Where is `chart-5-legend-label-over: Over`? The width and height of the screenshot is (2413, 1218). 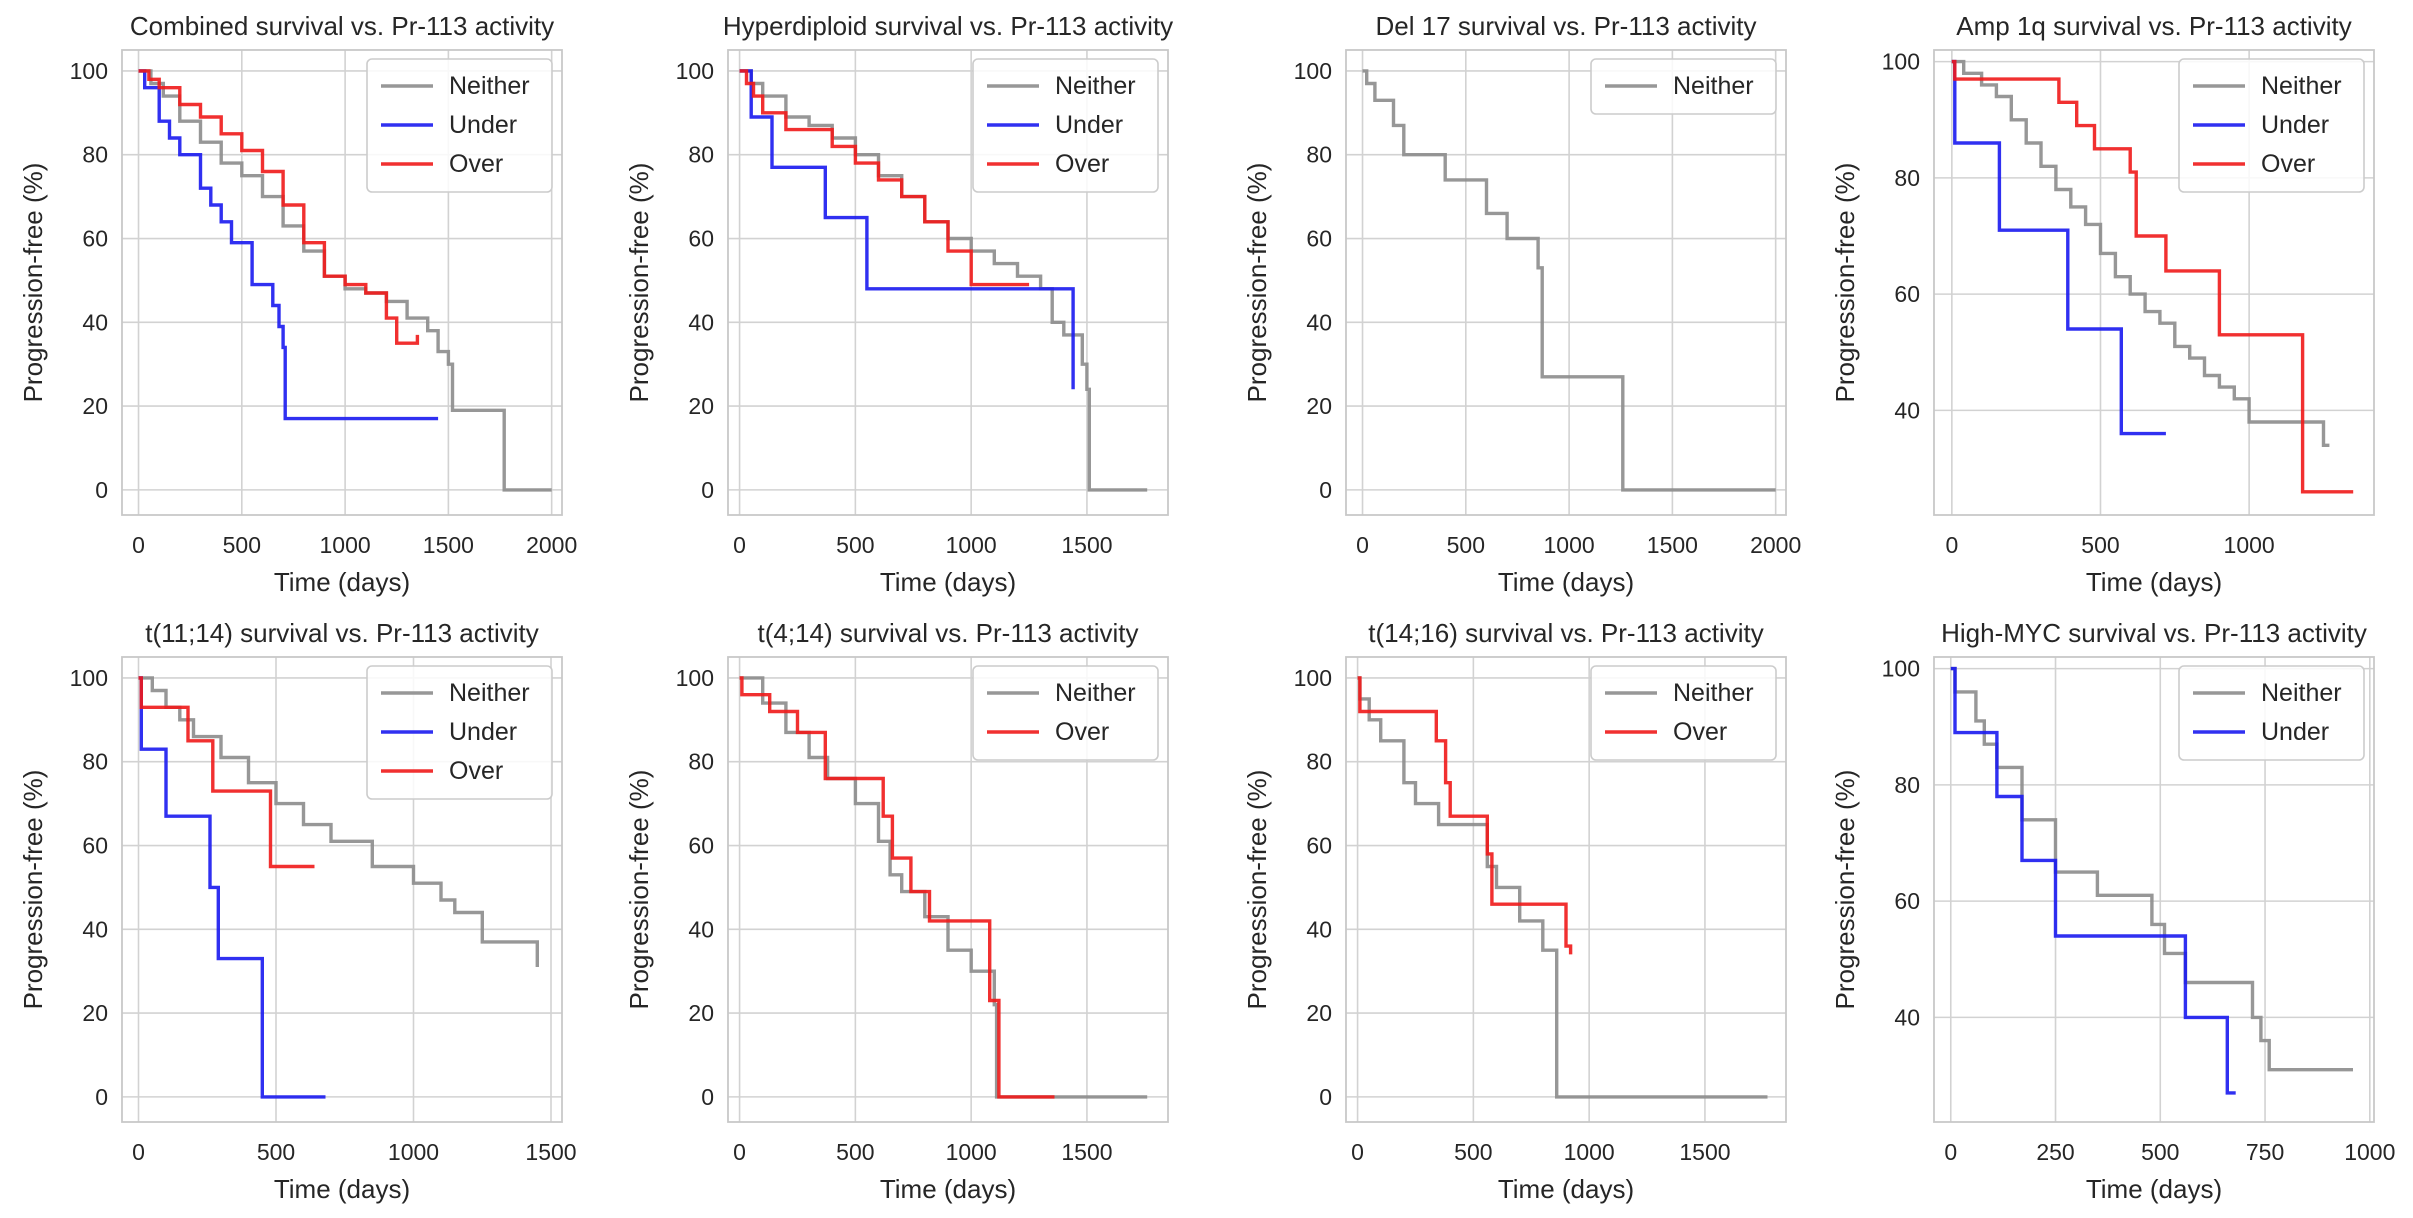 chart-5-legend-label-over: Over is located at coordinates (476, 771).